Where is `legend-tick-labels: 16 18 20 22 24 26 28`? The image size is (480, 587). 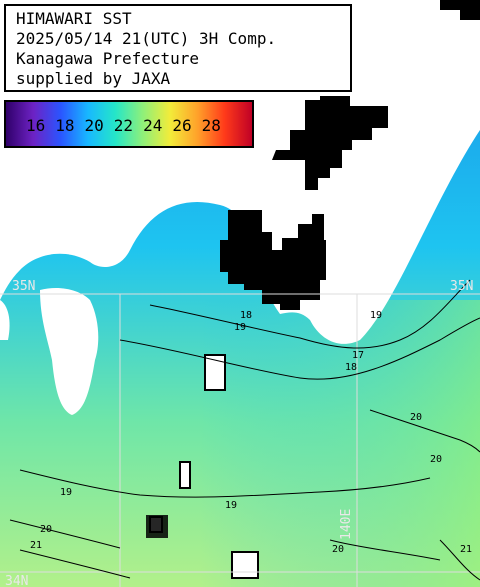 legend-tick-labels: 16 18 20 22 24 26 28 is located at coordinates (123, 125).